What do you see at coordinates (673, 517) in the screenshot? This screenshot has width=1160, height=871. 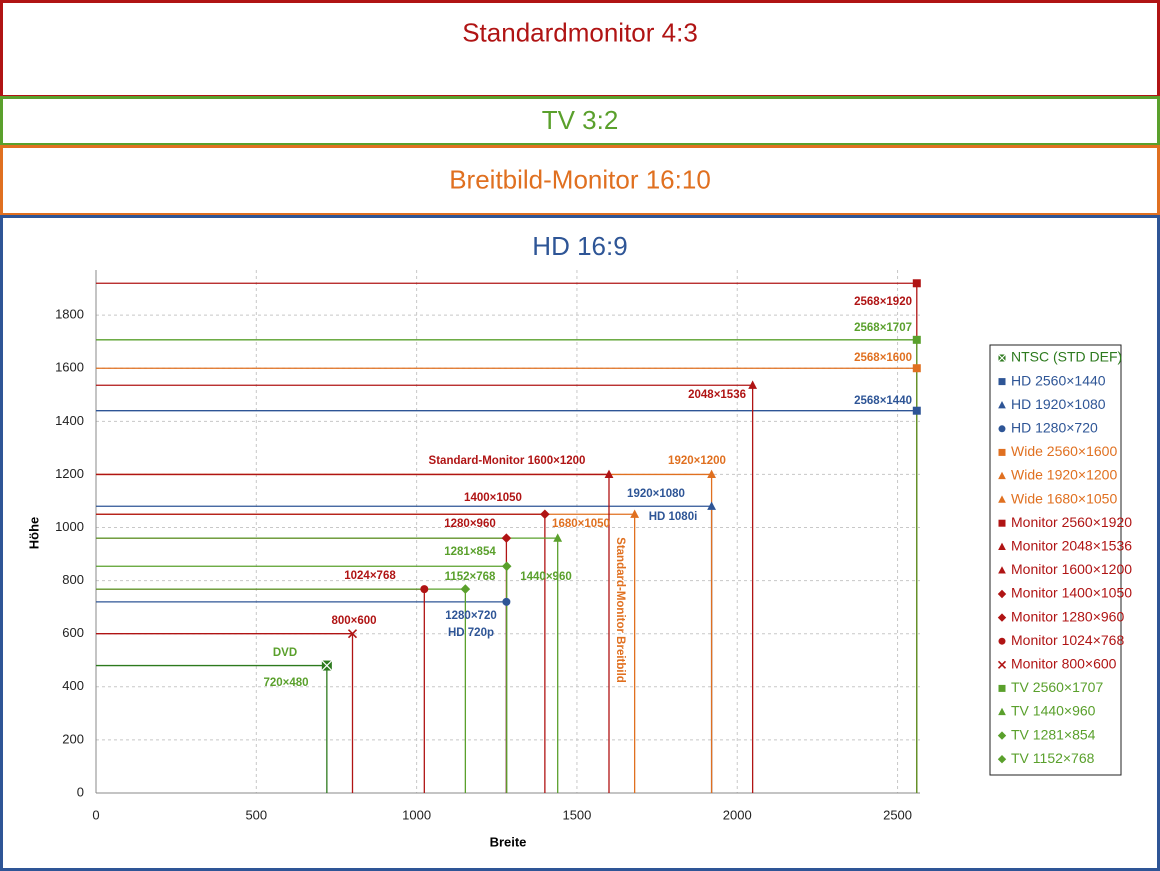 I see `annotation: HD 1080i` at bounding box center [673, 517].